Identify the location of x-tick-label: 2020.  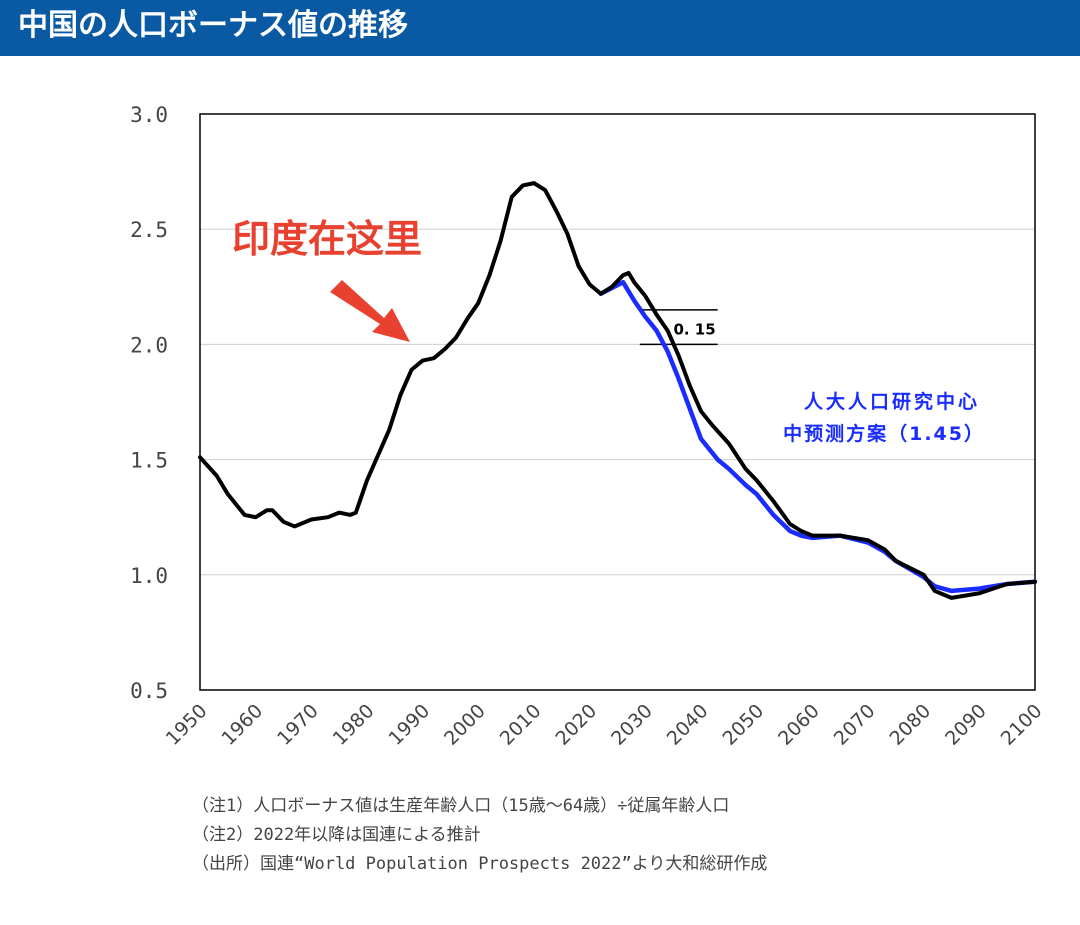
(576, 725).